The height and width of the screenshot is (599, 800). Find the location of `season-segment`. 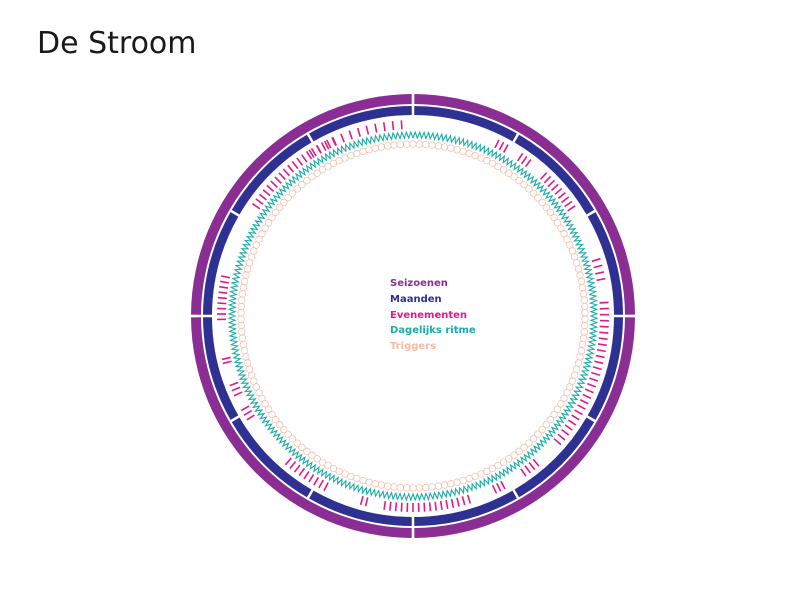

season-segment is located at coordinates (301, 427).